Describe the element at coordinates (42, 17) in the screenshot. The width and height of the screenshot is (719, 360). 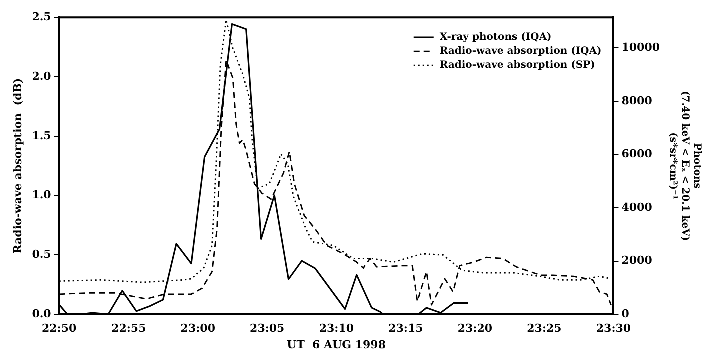
I see `y-tick-label: 2.5` at that location.